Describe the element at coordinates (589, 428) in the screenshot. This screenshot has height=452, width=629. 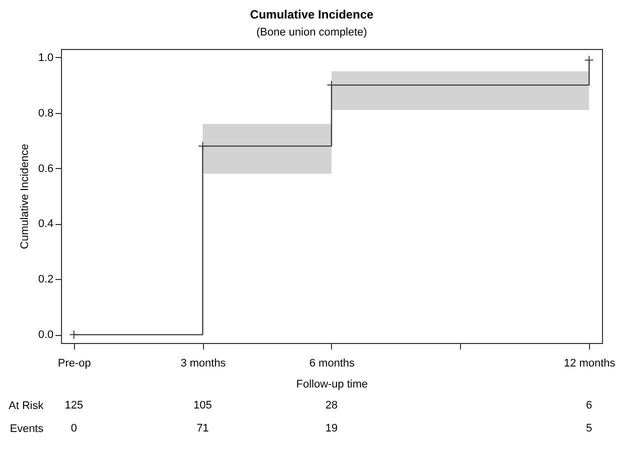
I see `text: 5` at that location.